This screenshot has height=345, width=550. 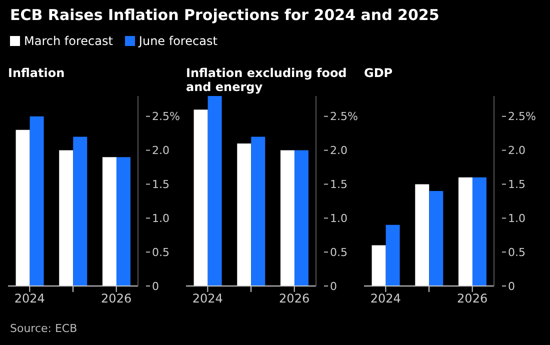 What do you see at coordinates (225, 15) in the screenshot?
I see `text: ECB Raises Inflation Projections for 2024 and 2025` at bounding box center [225, 15].